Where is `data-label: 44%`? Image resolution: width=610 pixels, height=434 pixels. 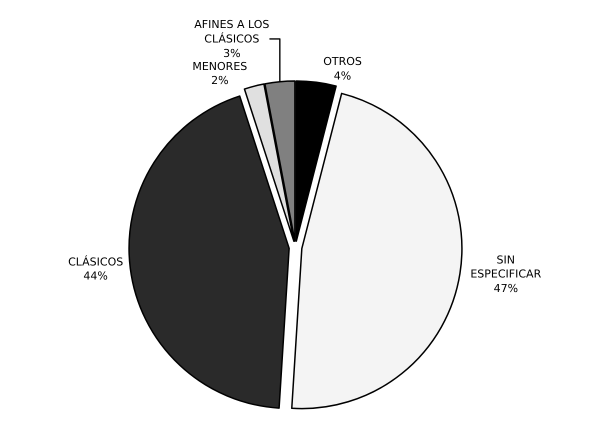
data-label: 44% is located at coordinates (95, 276).